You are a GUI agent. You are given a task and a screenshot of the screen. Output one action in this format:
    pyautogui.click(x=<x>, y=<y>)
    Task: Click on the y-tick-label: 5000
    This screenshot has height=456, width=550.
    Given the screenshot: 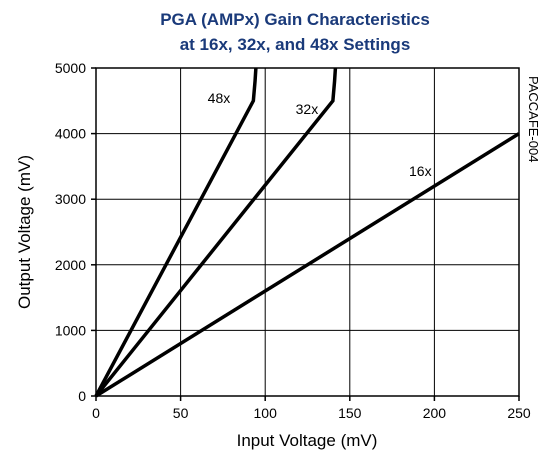 What is the action you would take?
    pyautogui.click(x=70, y=68)
    